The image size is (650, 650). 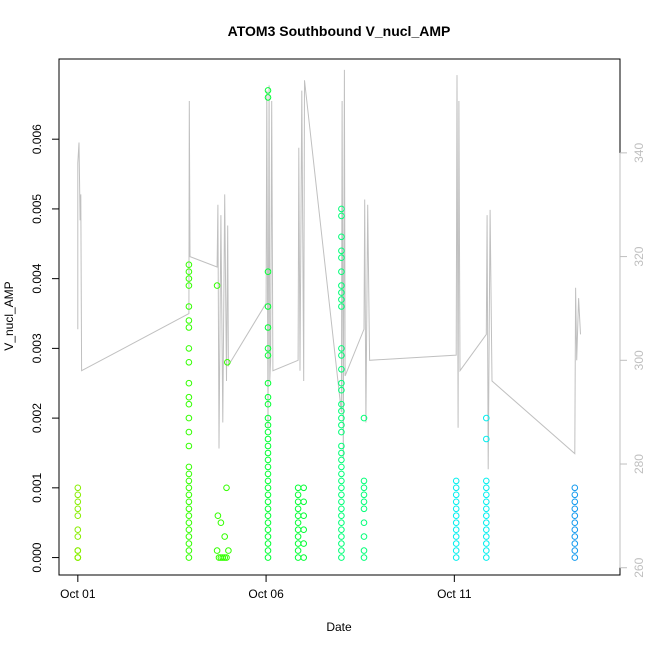 I want to click on y2-tick-label: 280, so click(x=639, y=464).